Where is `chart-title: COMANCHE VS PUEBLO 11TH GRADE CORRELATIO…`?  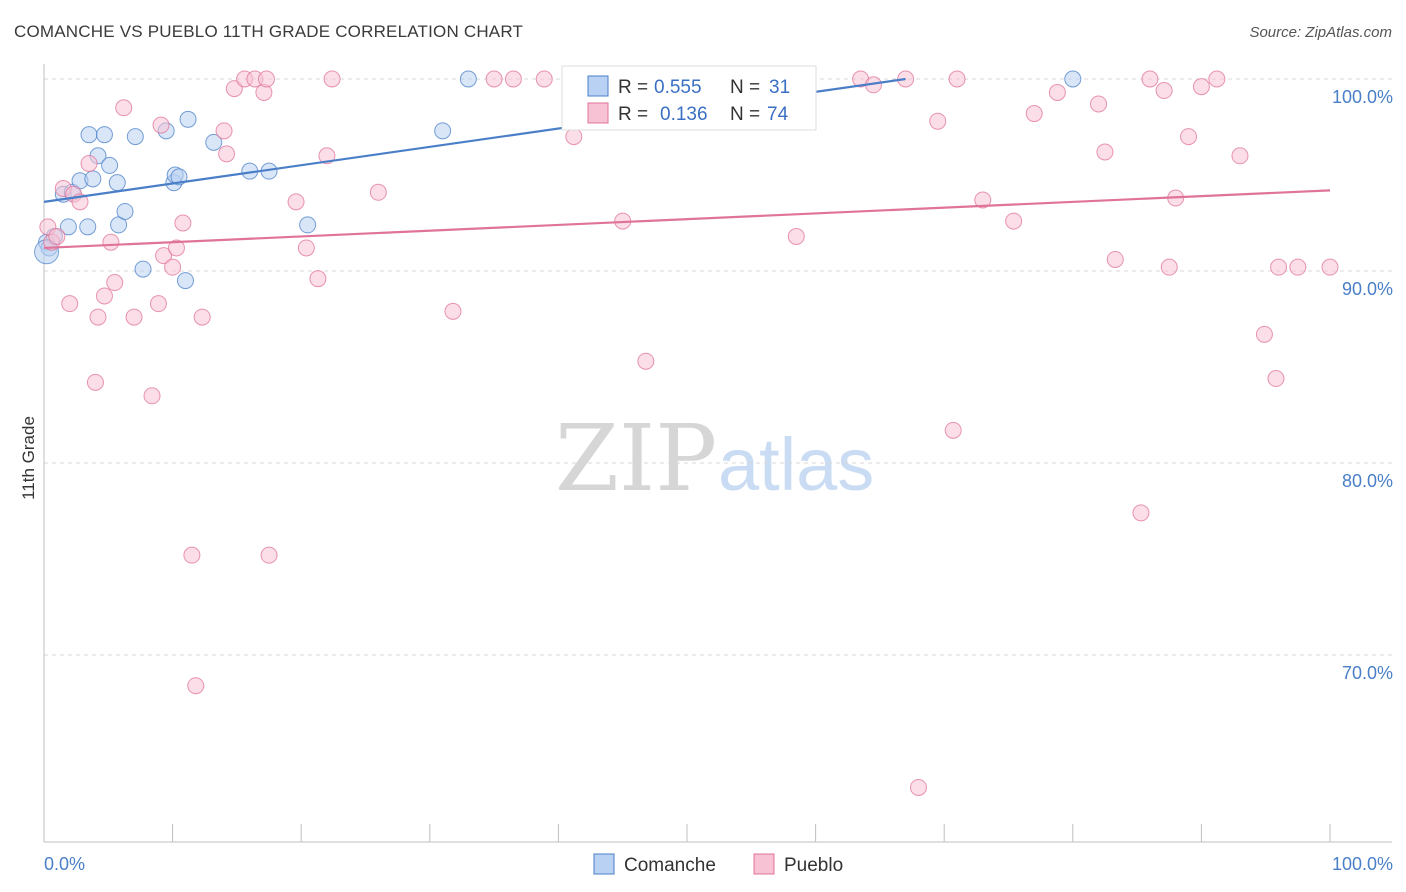 chart-title: COMANCHE VS PUEBLO 11TH GRADE CORRELATIO… is located at coordinates (269, 31).